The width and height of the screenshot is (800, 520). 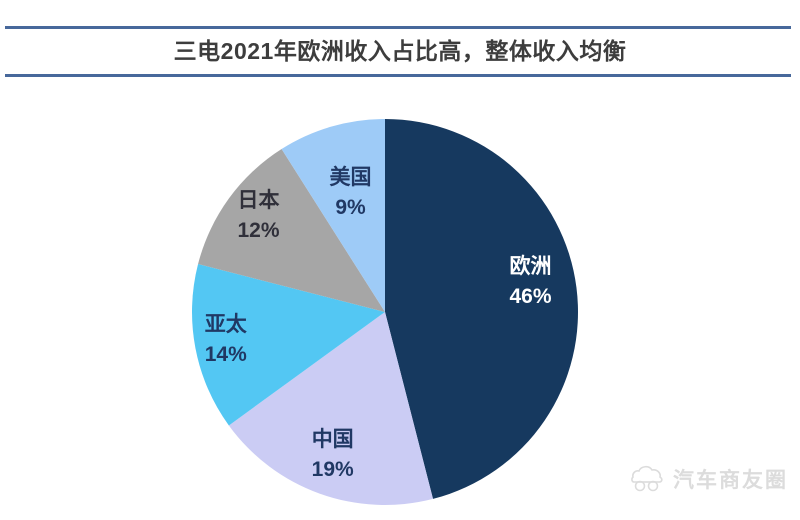 What do you see at coordinates (398, 27) in the screenshot?
I see `header-top-rule` at bounding box center [398, 27].